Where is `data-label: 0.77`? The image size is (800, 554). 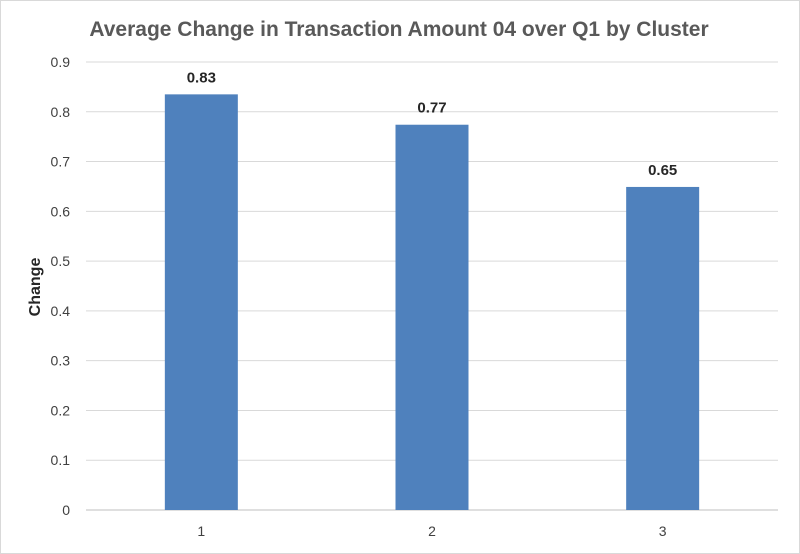 data-label: 0.77 is located at coordinates (431, 108).